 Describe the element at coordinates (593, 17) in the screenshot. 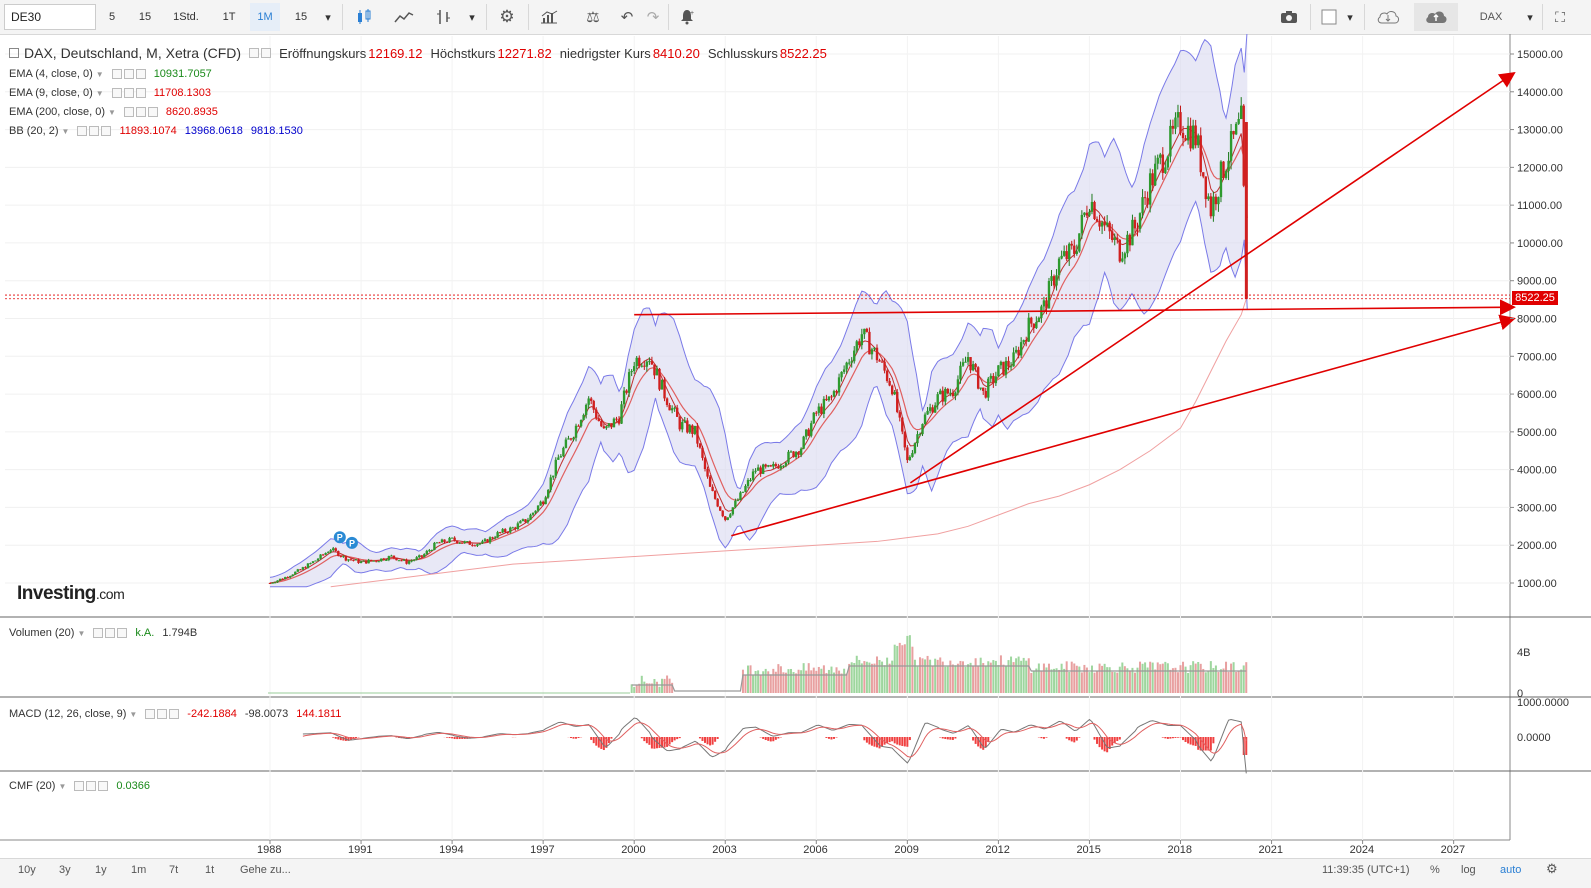

I see `compare-scale-icon: ⚖` at that location.